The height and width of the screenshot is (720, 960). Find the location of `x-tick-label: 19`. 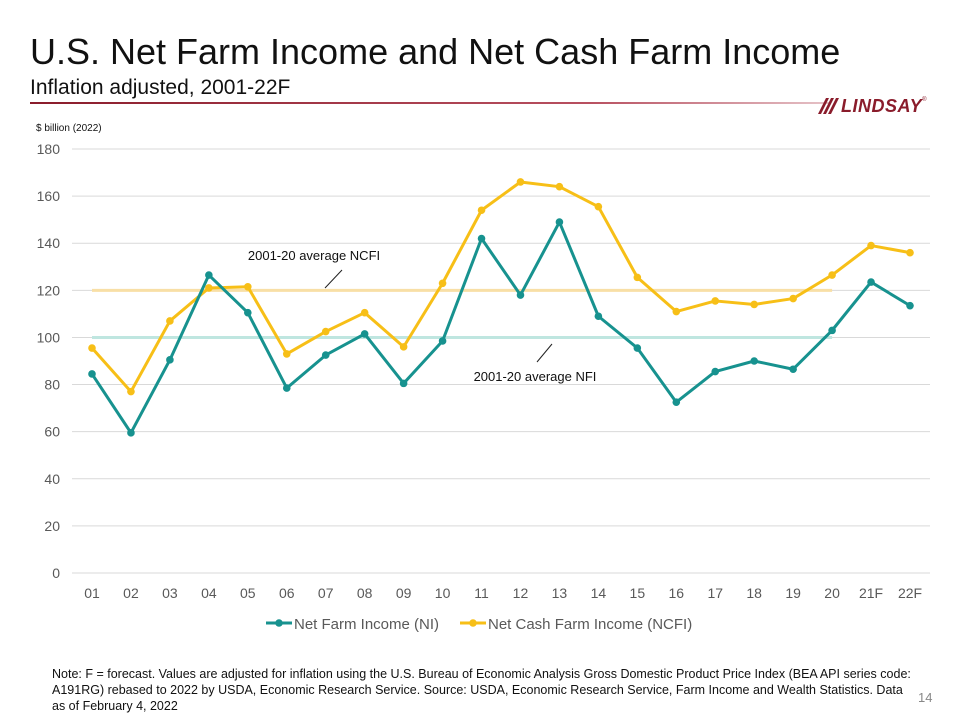

x-tick-label: 19 is located at coordinates (793, 593).